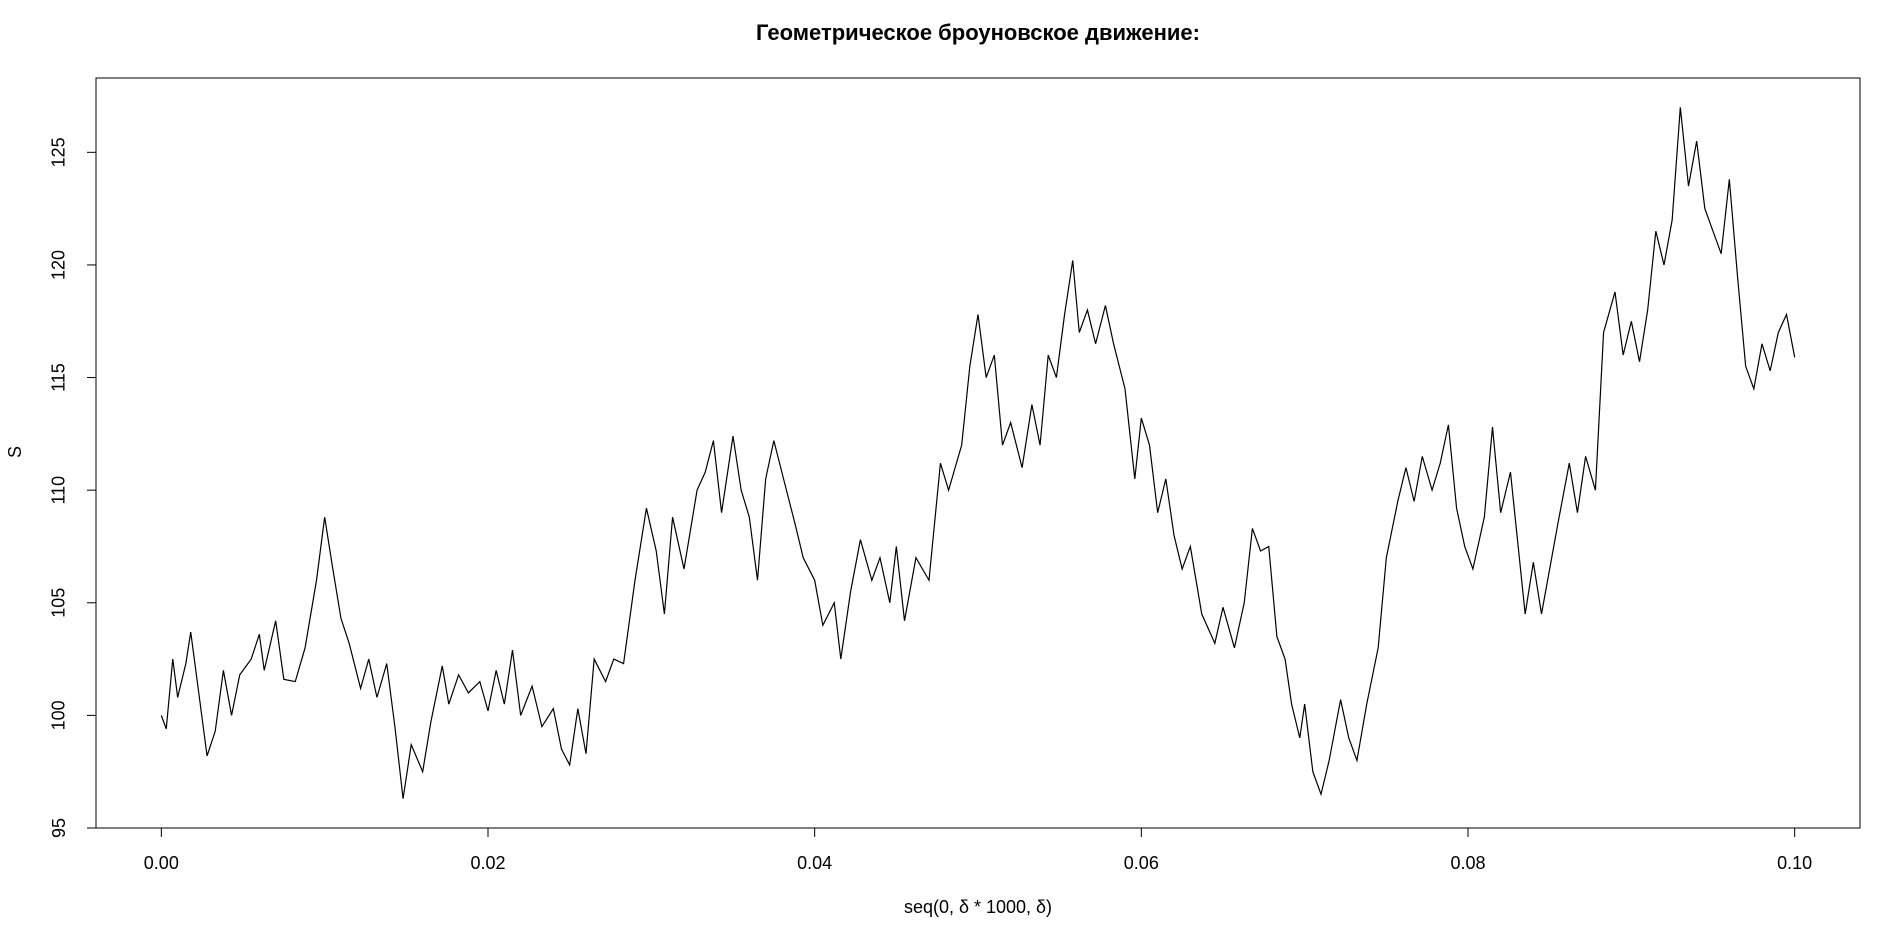 The height and width of the screenshot is (932, 1879). Describe the element at coordinates (59, 603) in the screenshot. I see `y-tick-label: 105` at that location.